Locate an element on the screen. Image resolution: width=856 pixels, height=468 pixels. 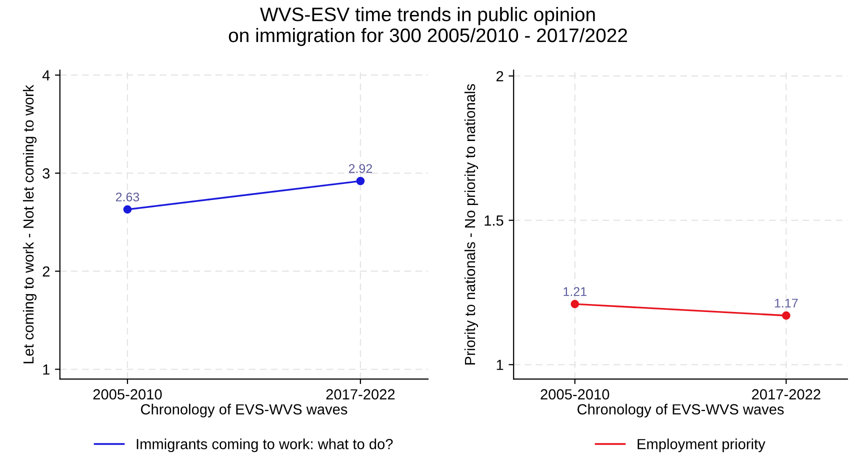
legend-label: Immigrants coming to work: what to do? is located at coordinates (264, 445).